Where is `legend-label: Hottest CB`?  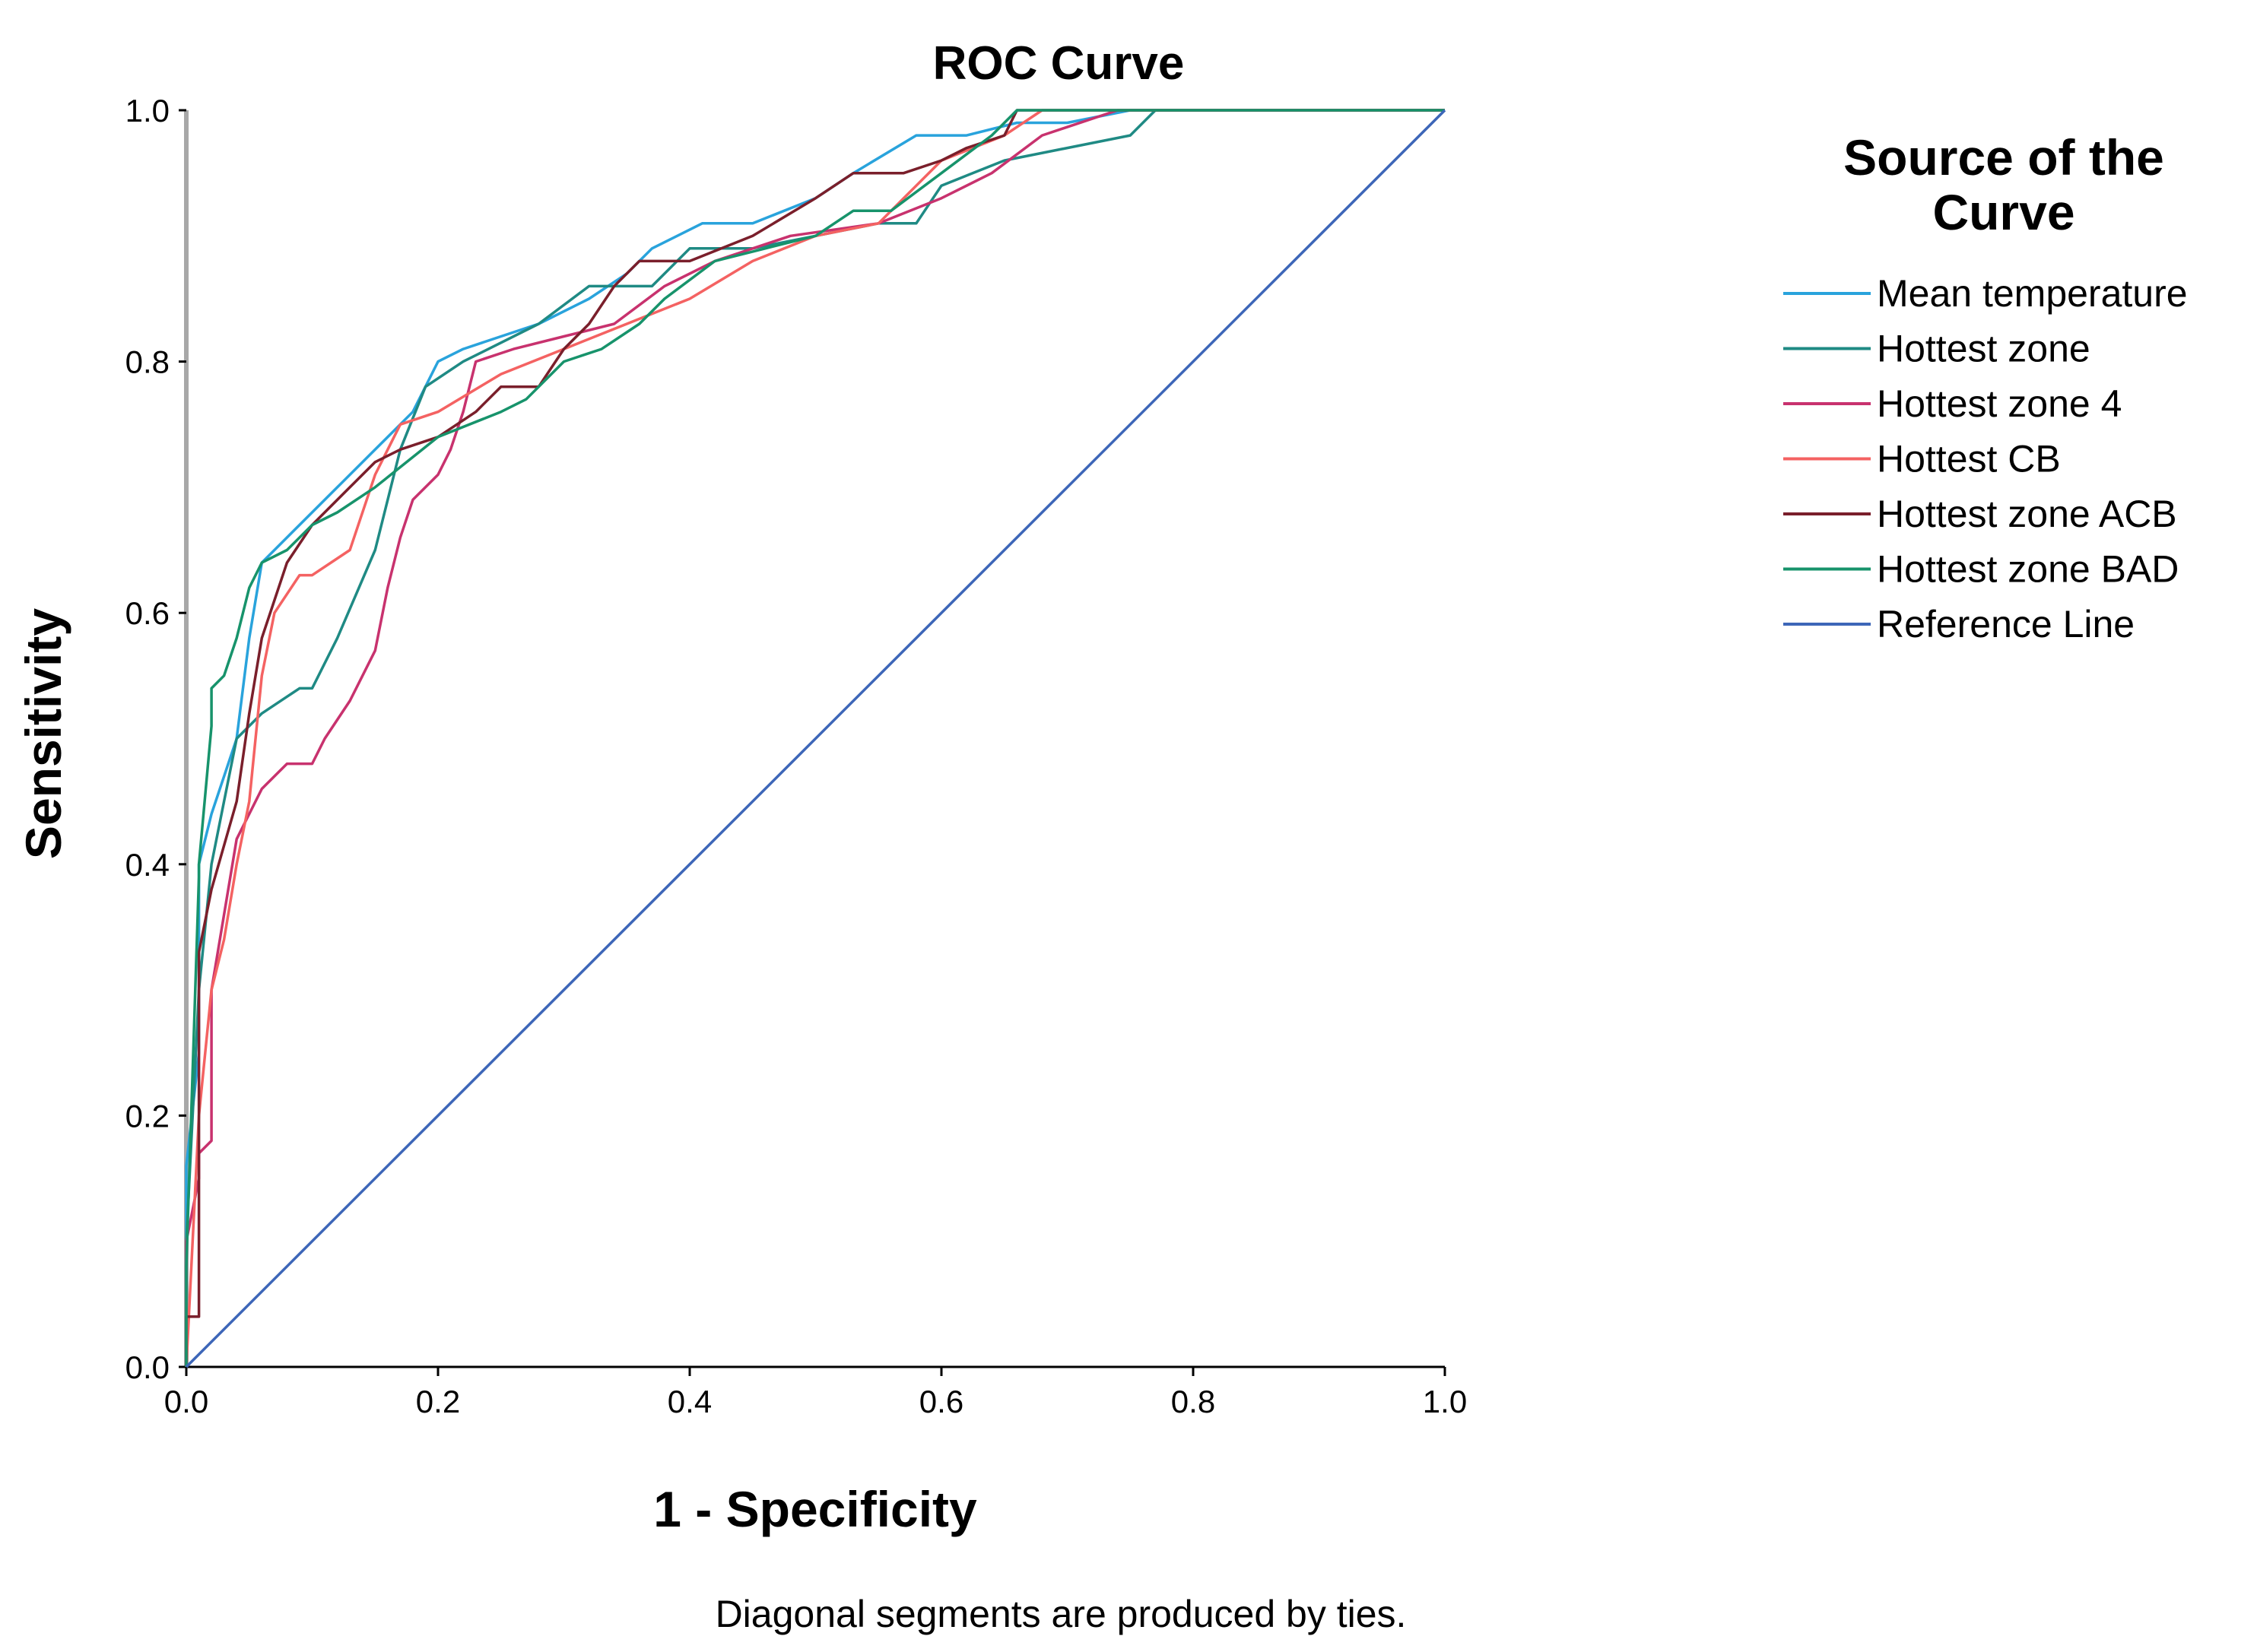
legend-label: Hottest CB is located at coordinates (1969, 459).